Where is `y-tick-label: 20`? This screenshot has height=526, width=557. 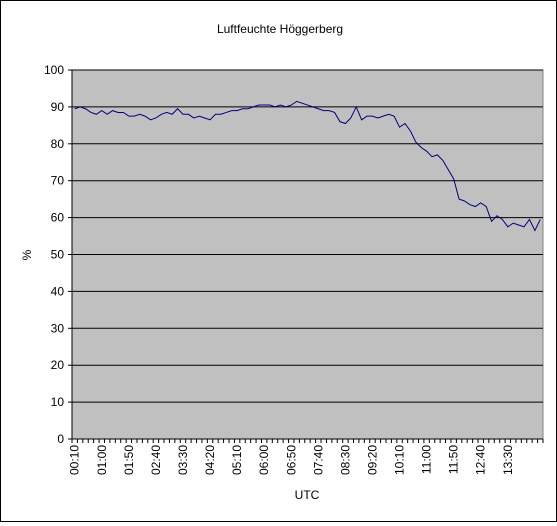
y-tick-label: 20 is located at coordinates (58, 365).